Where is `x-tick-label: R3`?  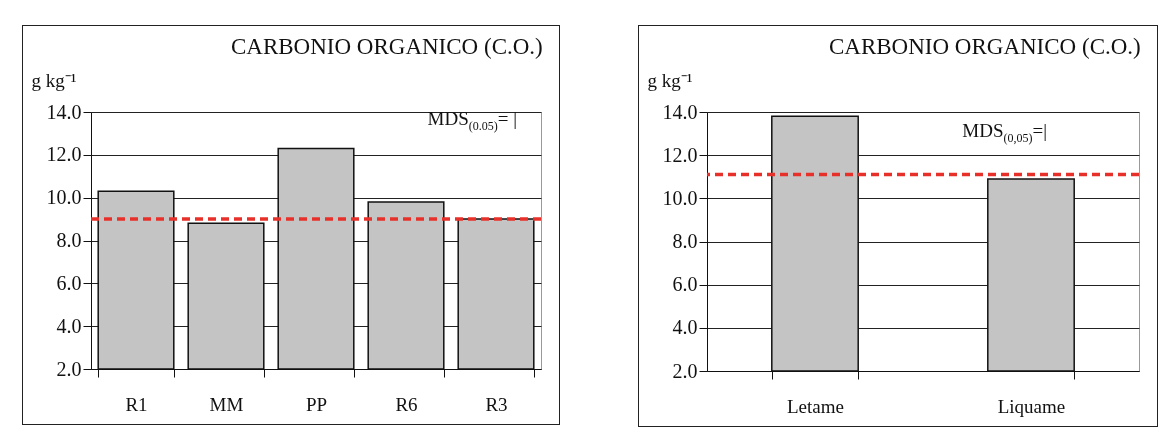
x-tick-label: R3 is located at coordinates (496, 404).